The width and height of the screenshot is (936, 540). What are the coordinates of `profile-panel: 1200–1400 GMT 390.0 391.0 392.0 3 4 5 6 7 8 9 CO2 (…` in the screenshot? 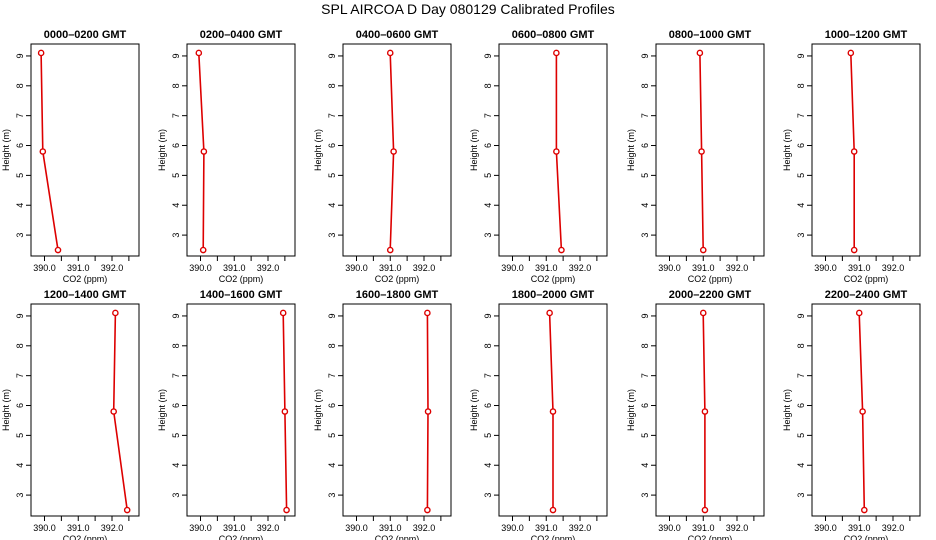 It's located at (70, 414).